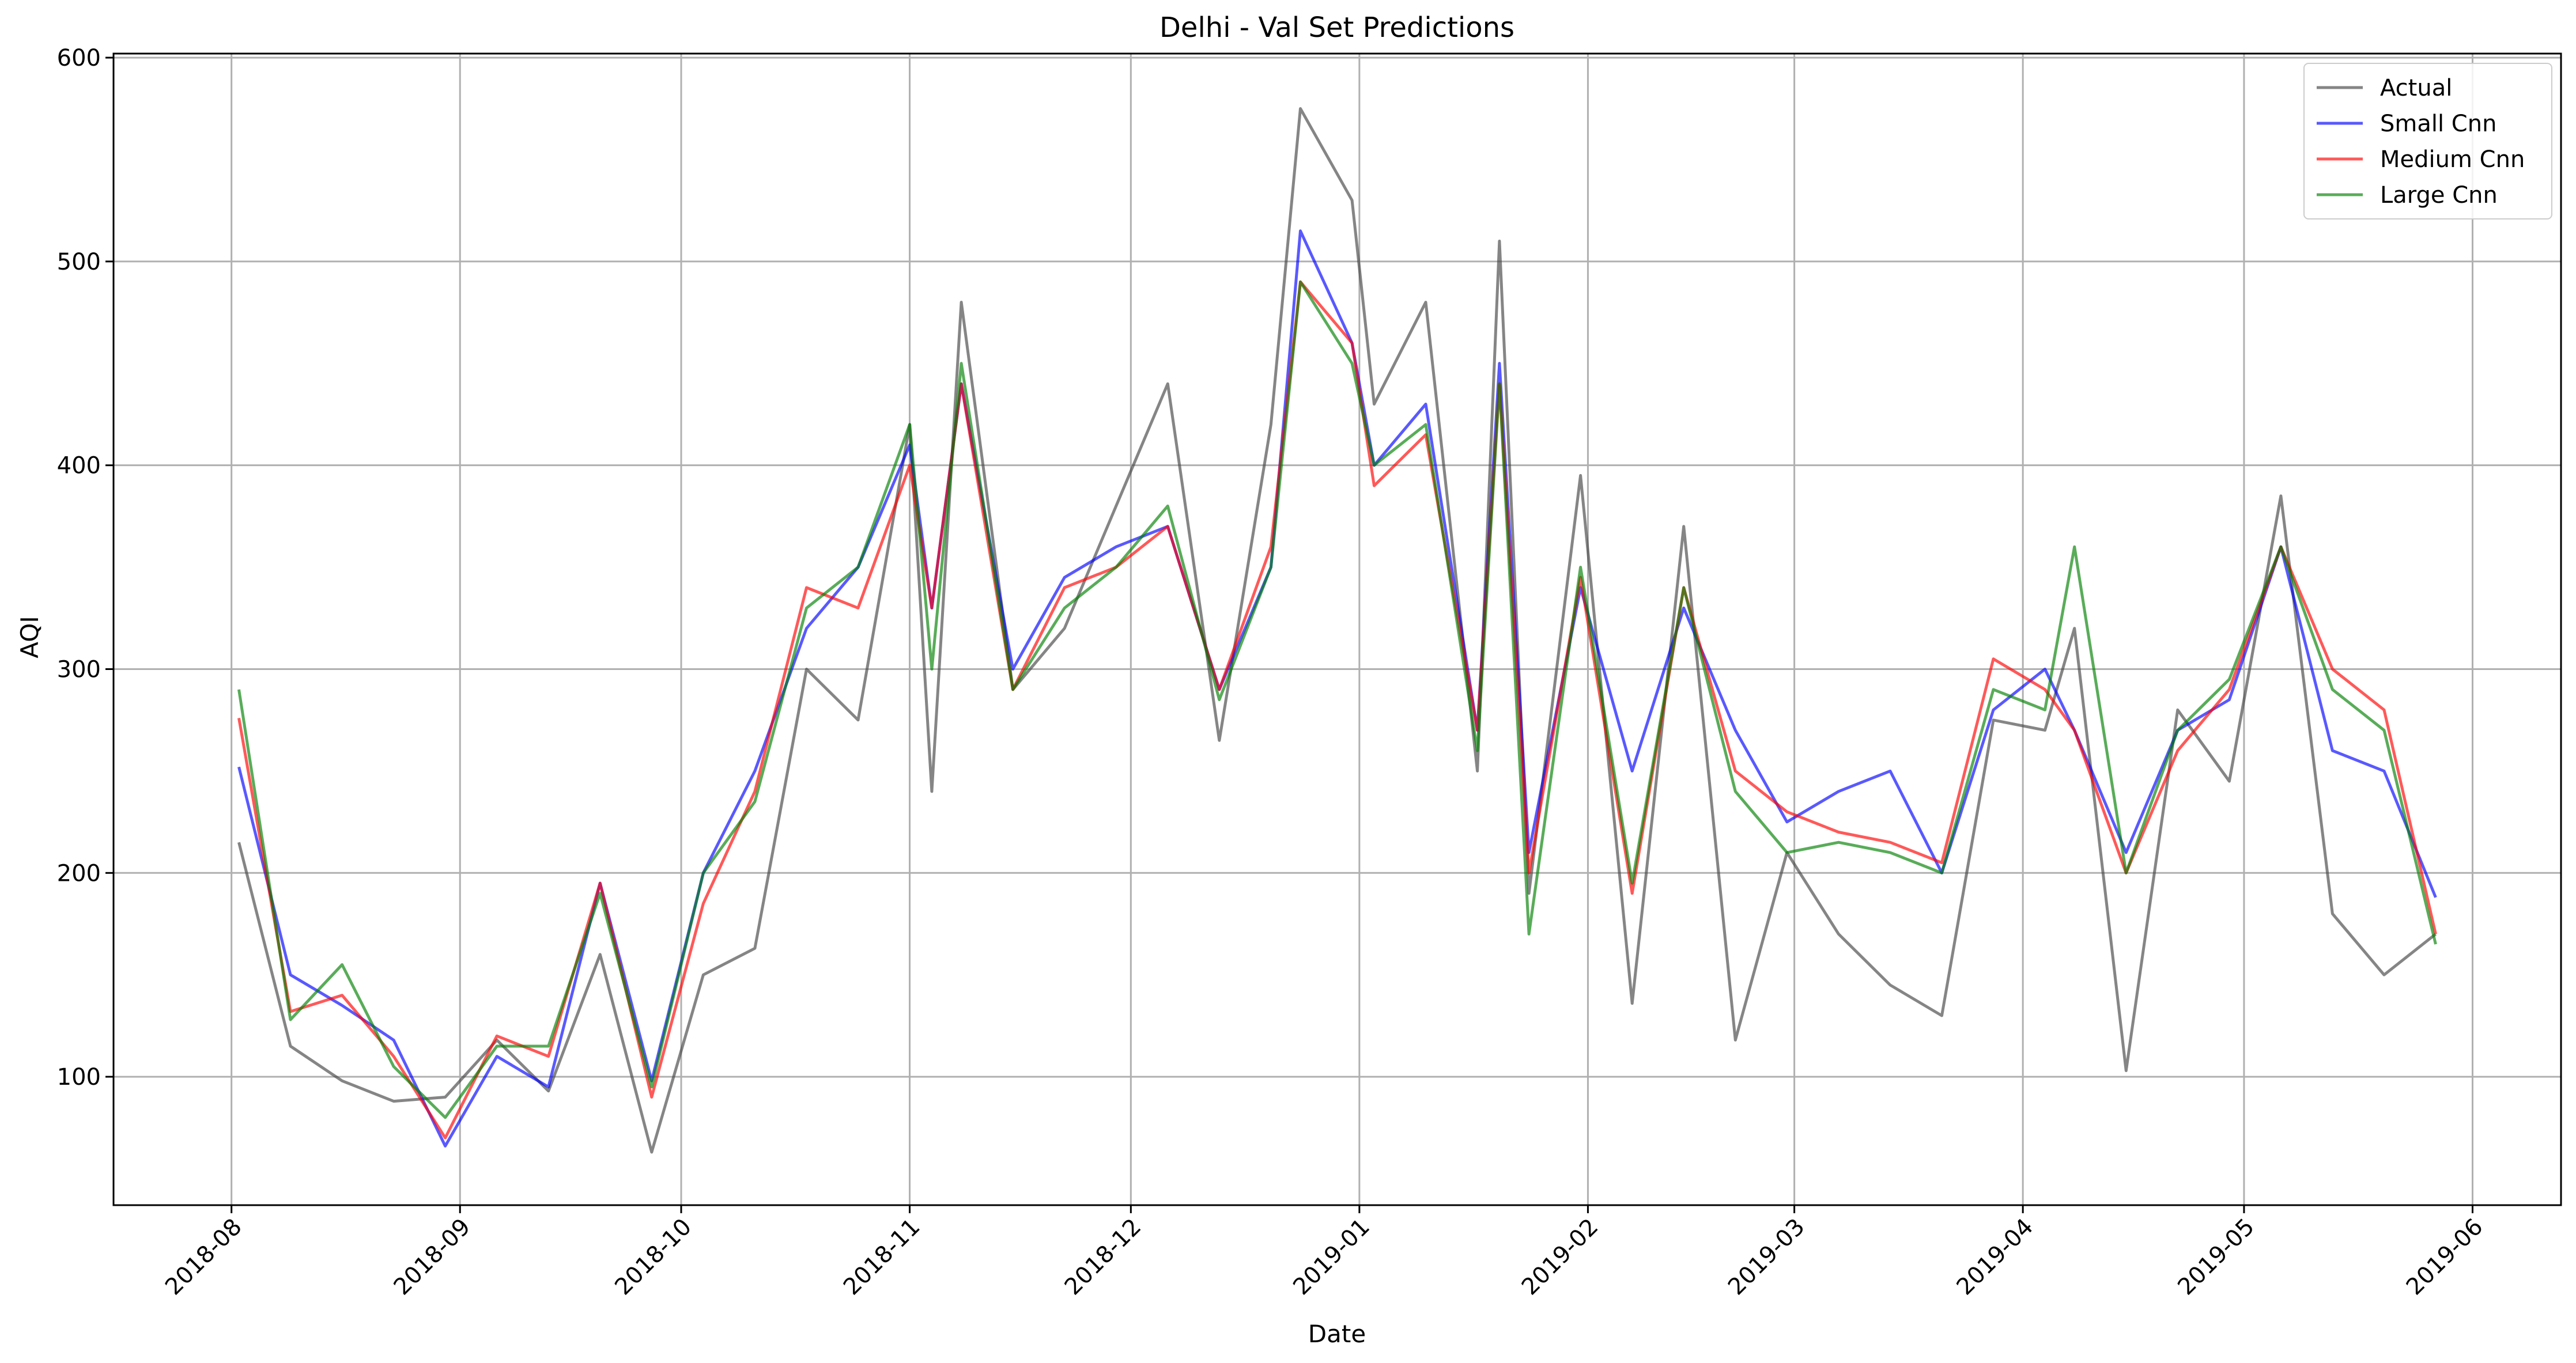  Describe the element at coordinates (79, 873) in the screenshot. I see `y-tick-label: 200` at that location.